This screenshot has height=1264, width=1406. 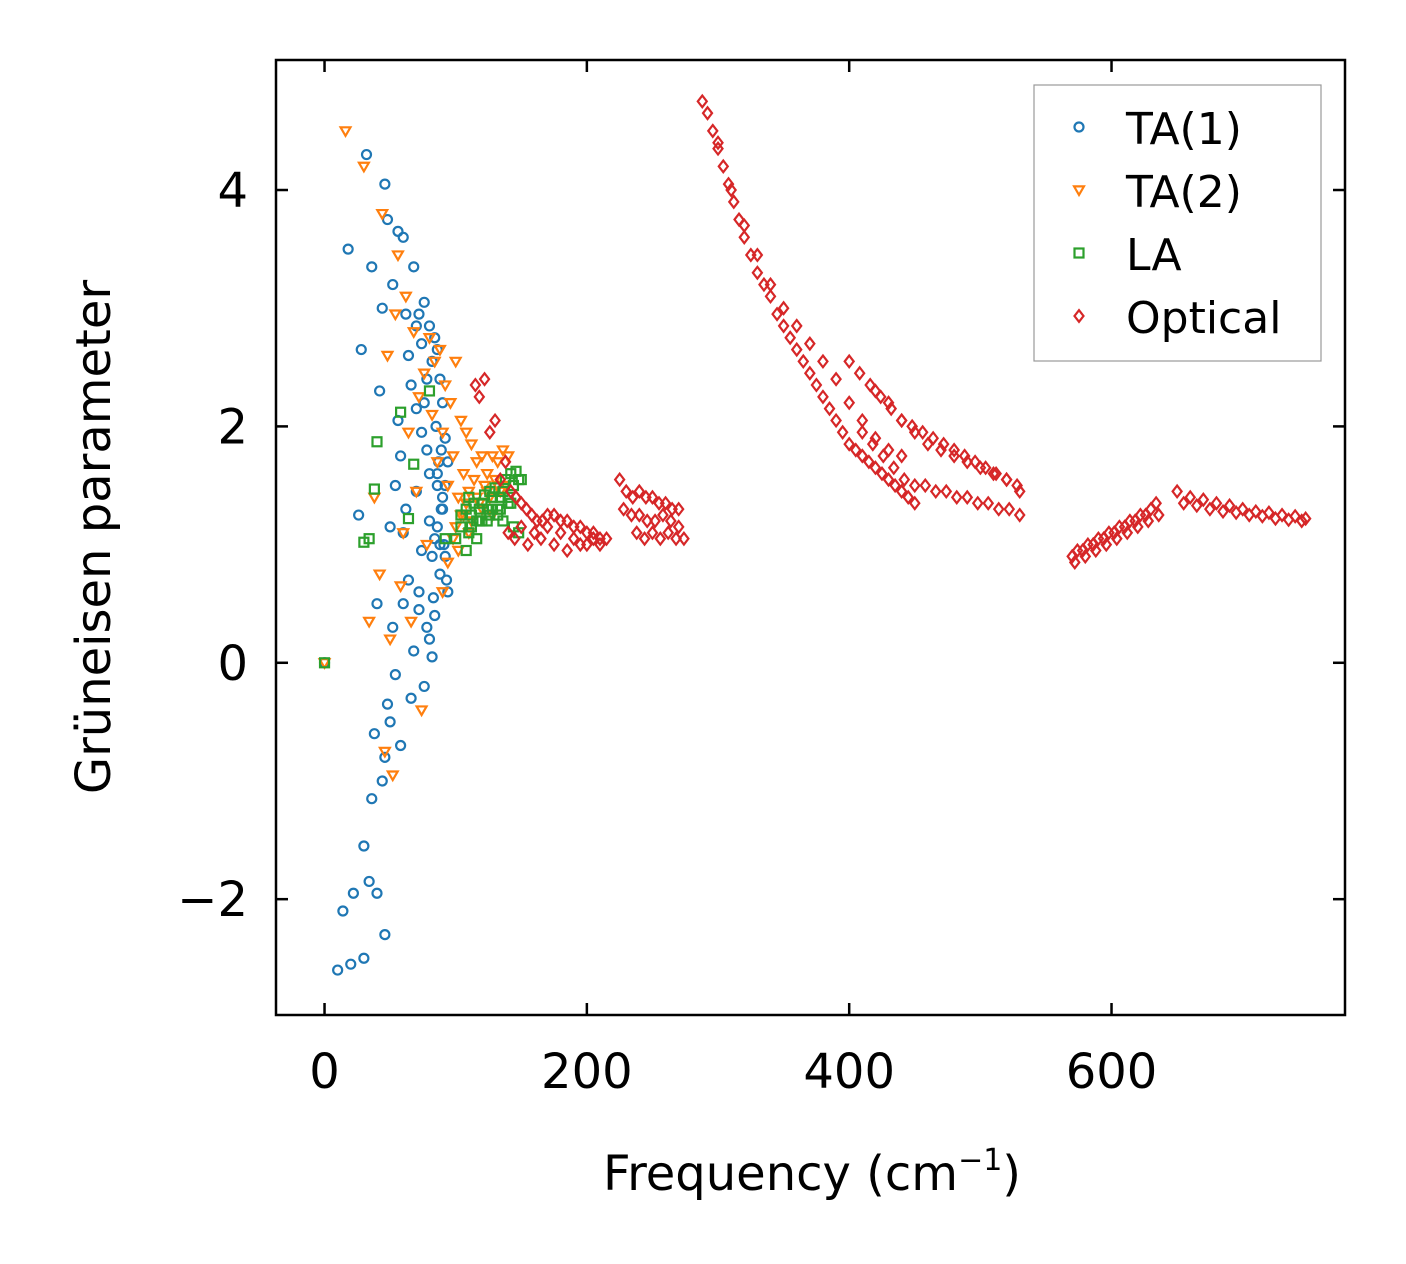 I want to click on y-tick-label: 4, so click(x=232, y=191).